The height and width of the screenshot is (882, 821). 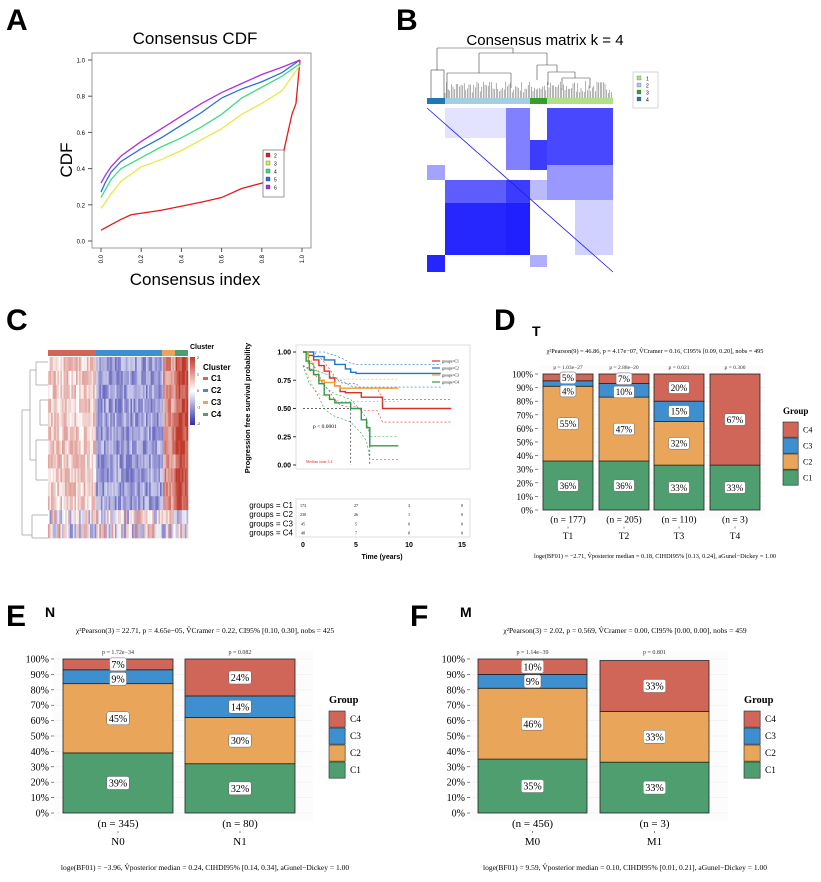 I want to click on legend-label: C3, so click(x=355, y=737).